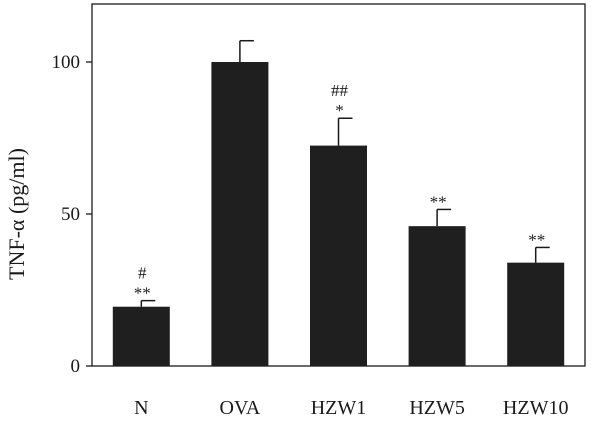 The width and height of the screenshot is (600, 421). Describe the element at coordinates (70, 214) in the screenshot. I see `y-tick-label: 50` at that location.